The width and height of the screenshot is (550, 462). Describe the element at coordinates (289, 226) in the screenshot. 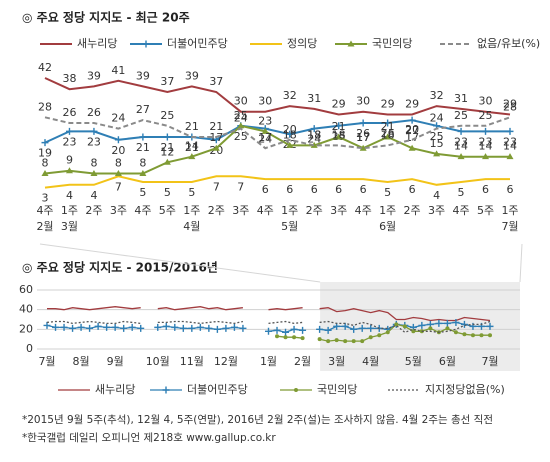

I see `x-month-label: 5월` at that location.